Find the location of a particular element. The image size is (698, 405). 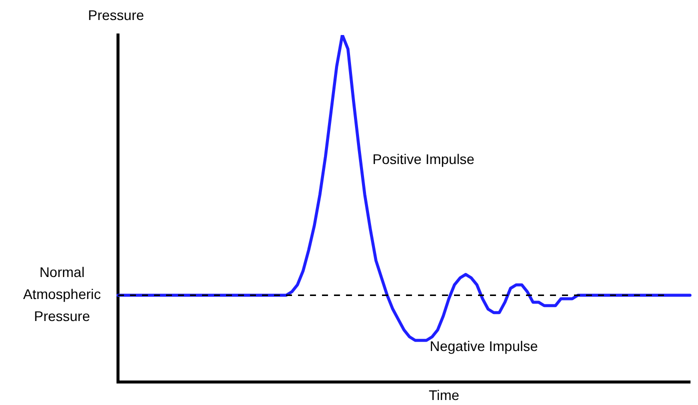

x-axis-title: Time is located at coordinates (444, 394).